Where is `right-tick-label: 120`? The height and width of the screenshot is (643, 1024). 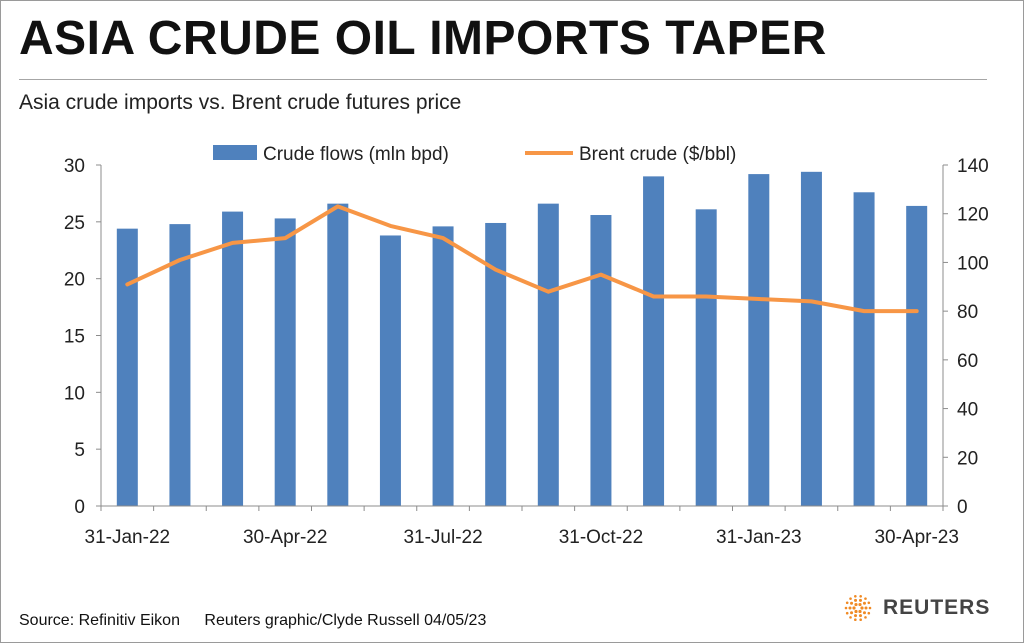
right-tick-label: 120 is located at coordinates (973, 215).